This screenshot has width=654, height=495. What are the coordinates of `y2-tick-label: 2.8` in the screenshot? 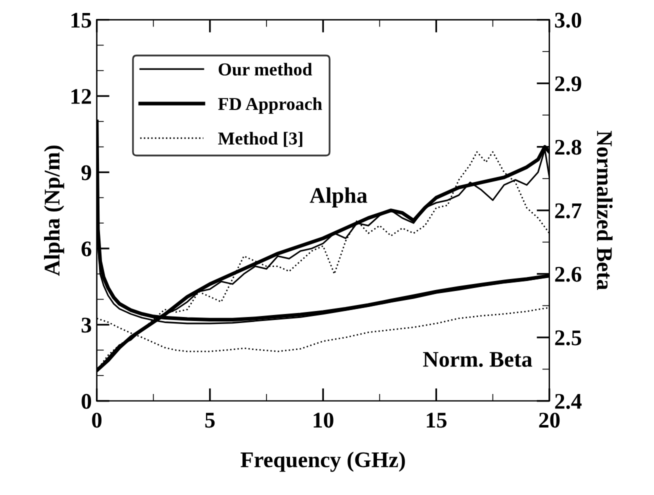 It's located at (568, 147).